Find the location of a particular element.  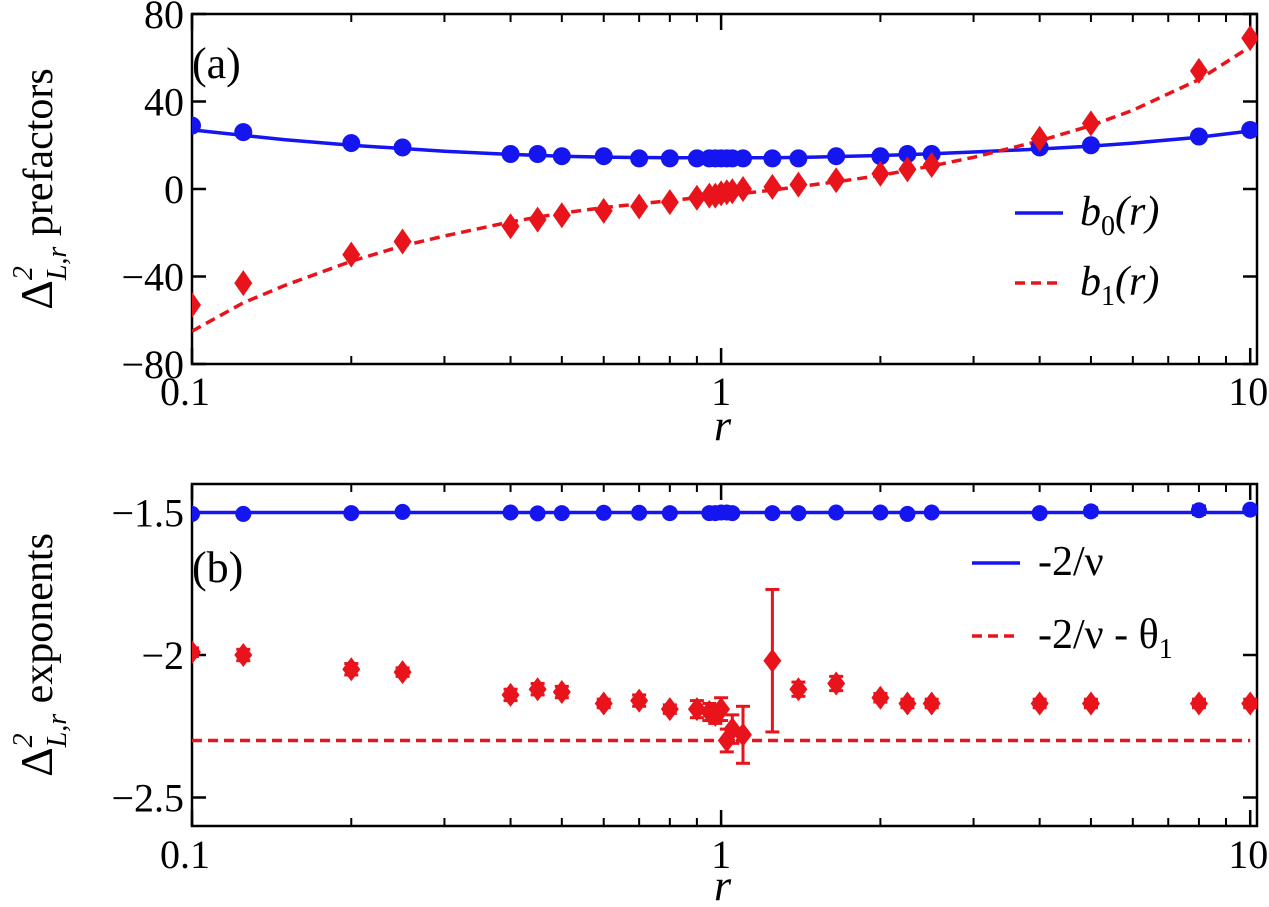

legend-label-text: -2/ν - θ is located at coordinates (1098, 635).